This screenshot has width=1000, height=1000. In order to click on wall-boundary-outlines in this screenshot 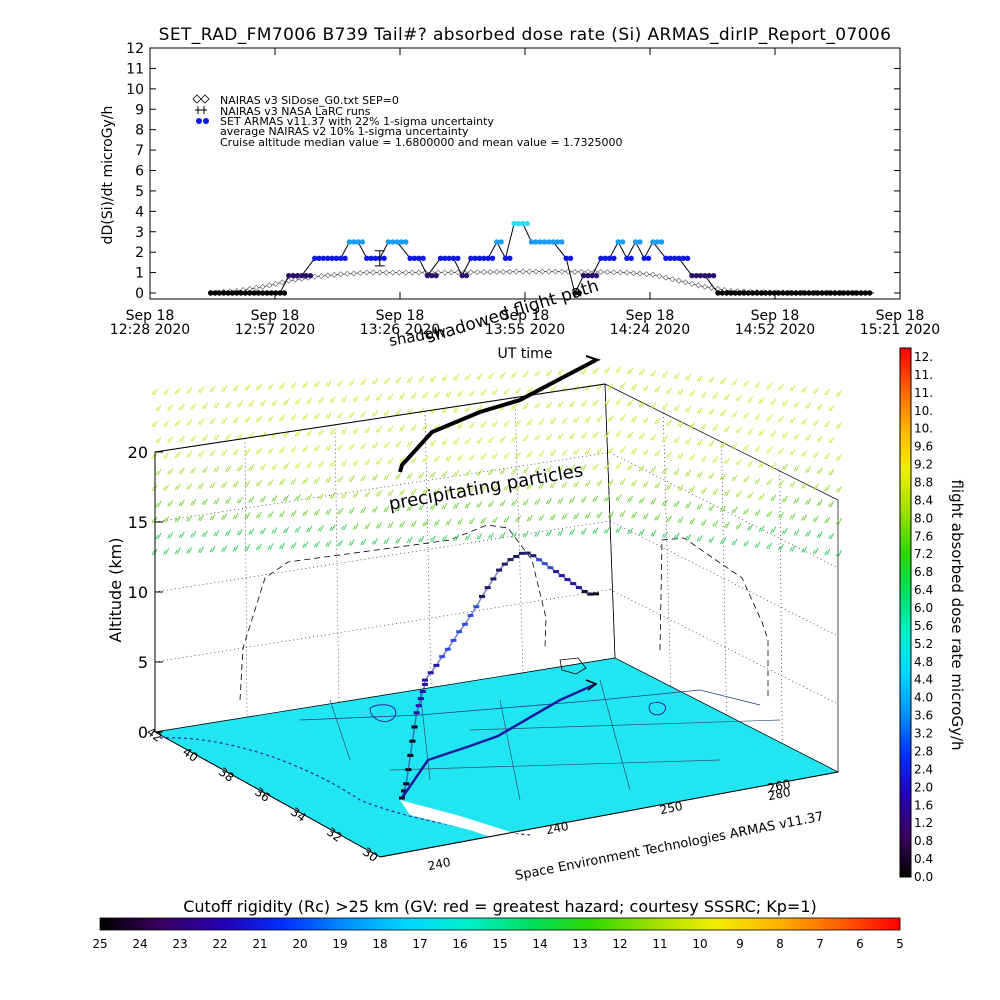, I will do `click(504, 612)`.